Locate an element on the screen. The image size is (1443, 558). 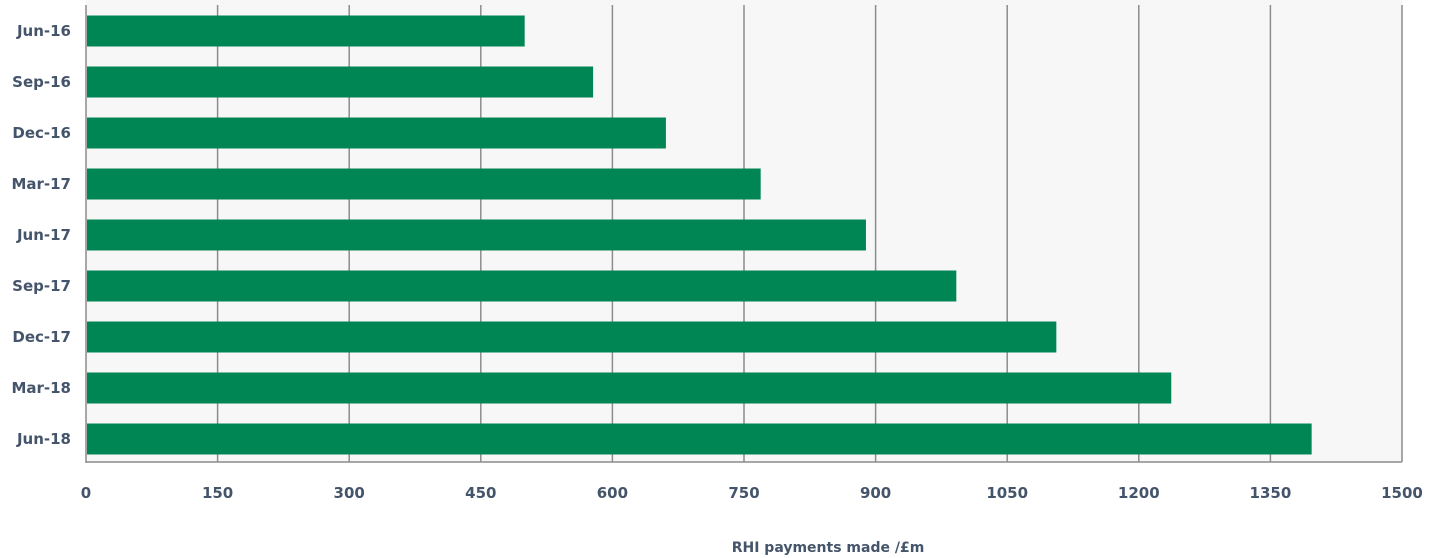
y-category-label-jun-18: Jun-18 is located at coordinates (43, 439).